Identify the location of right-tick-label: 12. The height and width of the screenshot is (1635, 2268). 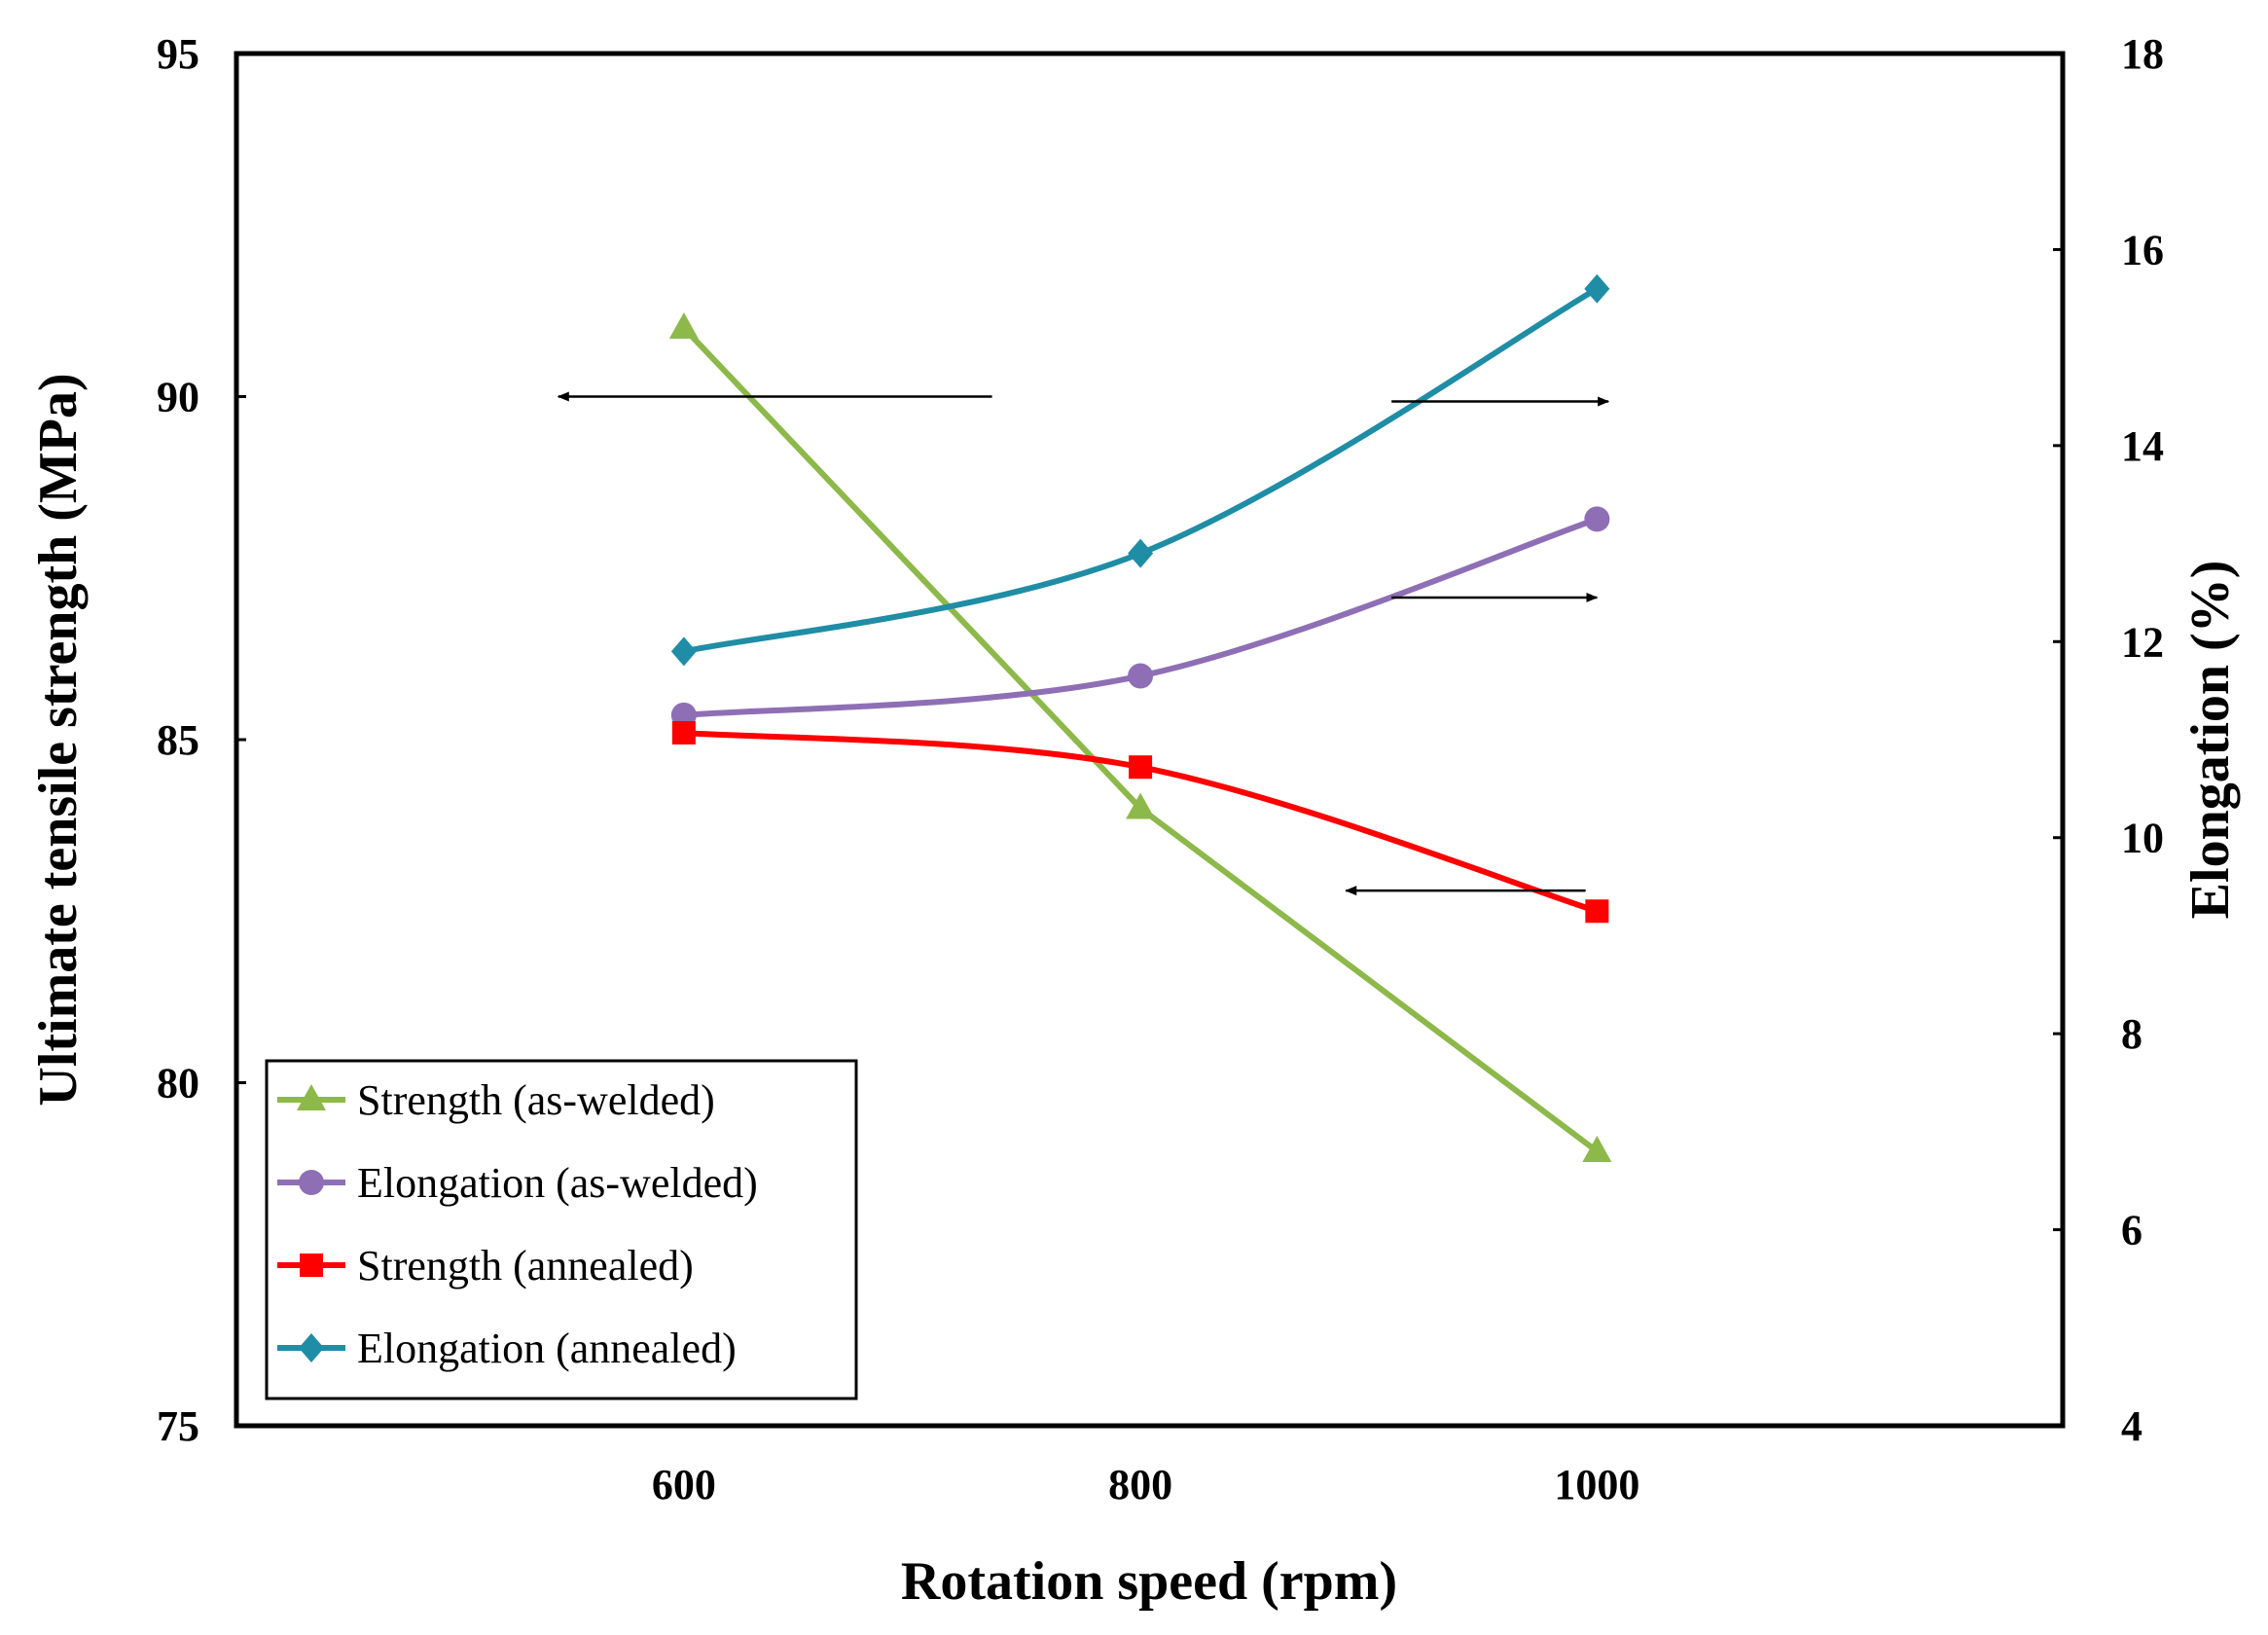
(2142, 642).